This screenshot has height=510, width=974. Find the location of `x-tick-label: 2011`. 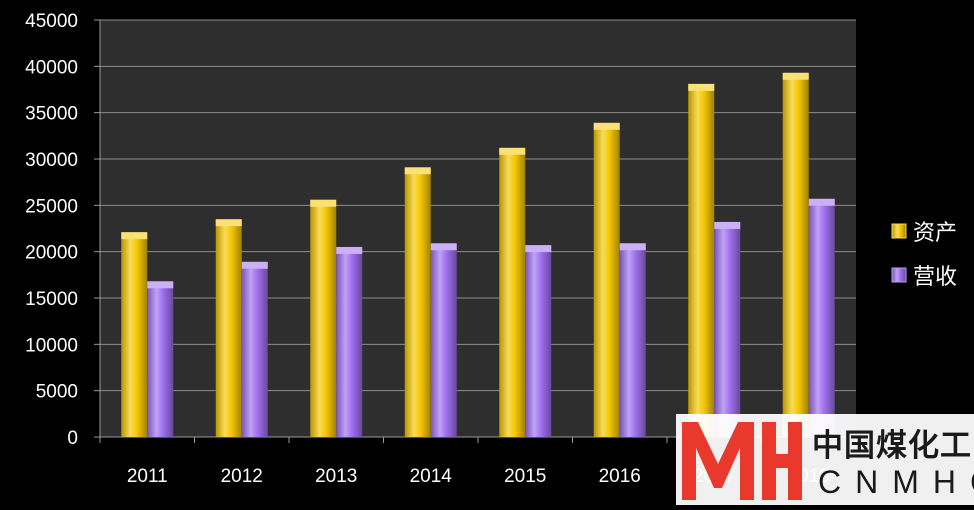

x-tick-label: 2011 is located at coordinates (147, 476).